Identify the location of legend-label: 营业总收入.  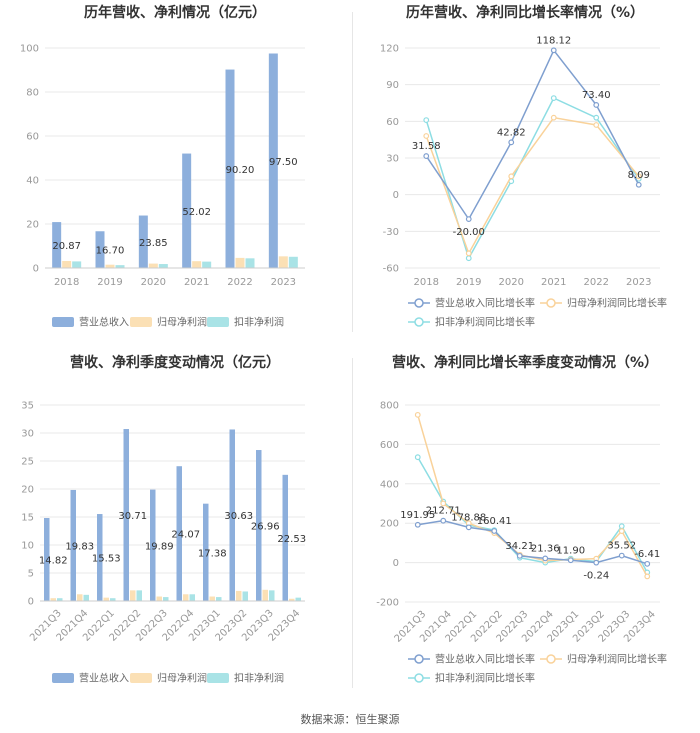
(104, 678).